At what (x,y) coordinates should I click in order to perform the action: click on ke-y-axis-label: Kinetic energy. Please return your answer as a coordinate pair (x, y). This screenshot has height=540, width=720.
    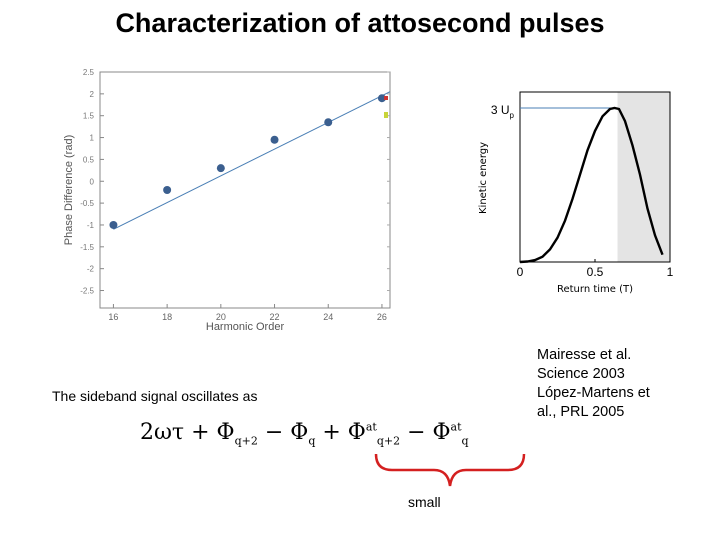
    Looking at the image, I should click on (483, 178).